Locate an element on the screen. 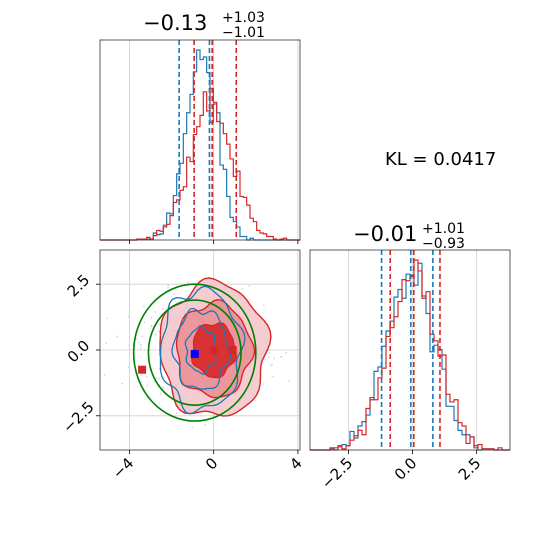  marginal-y-grid is located at coordinates (413, 350).